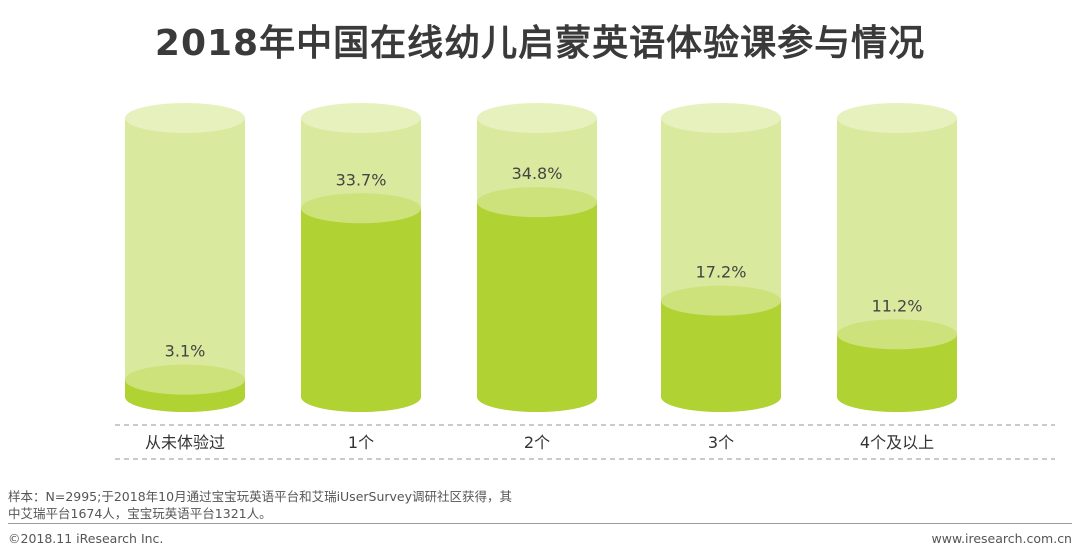 This screenshot has height=554, width=1080. What do you see at coordinates (185, 118) in the screenshot?
I see `track-0-top` at bounding box center [185, 118].